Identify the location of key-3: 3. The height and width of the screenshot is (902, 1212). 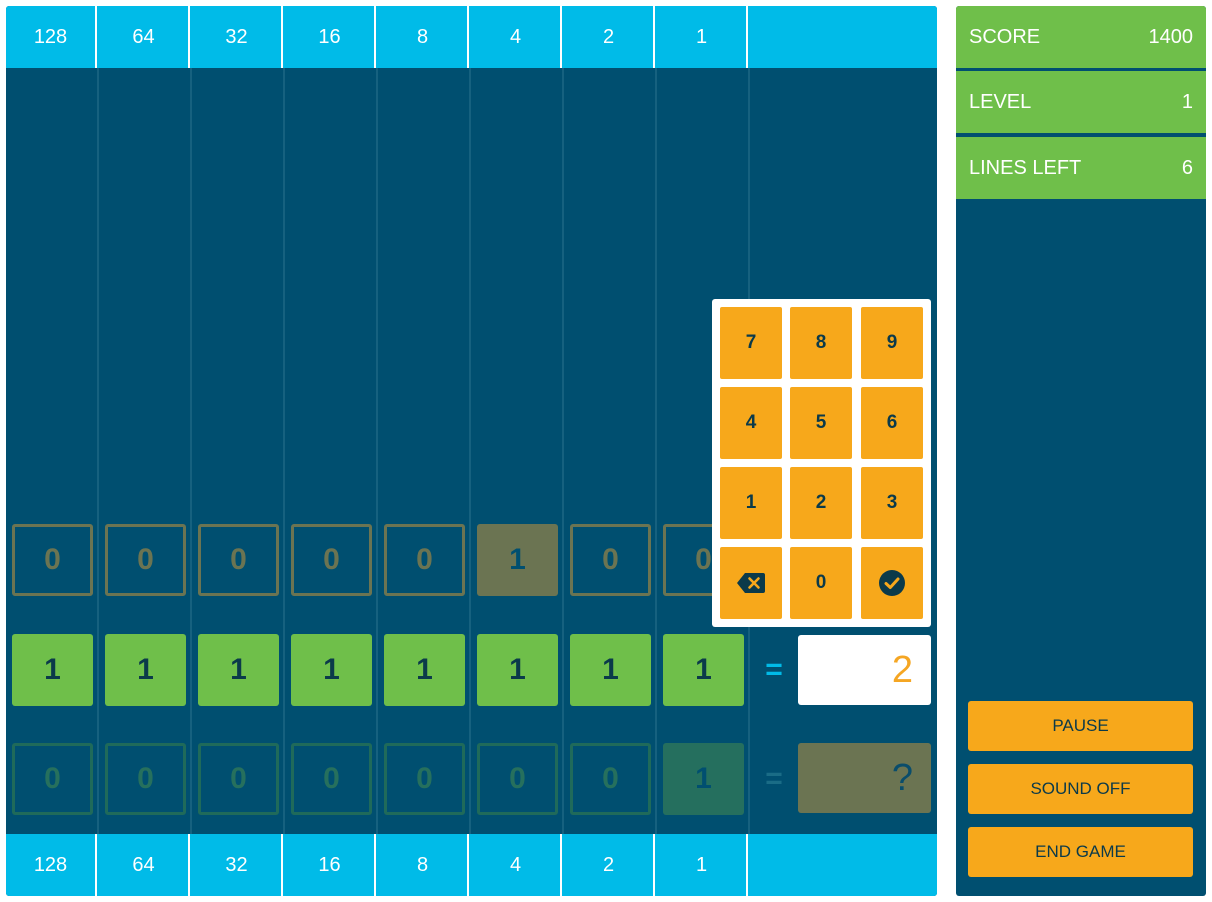
(892, 503).